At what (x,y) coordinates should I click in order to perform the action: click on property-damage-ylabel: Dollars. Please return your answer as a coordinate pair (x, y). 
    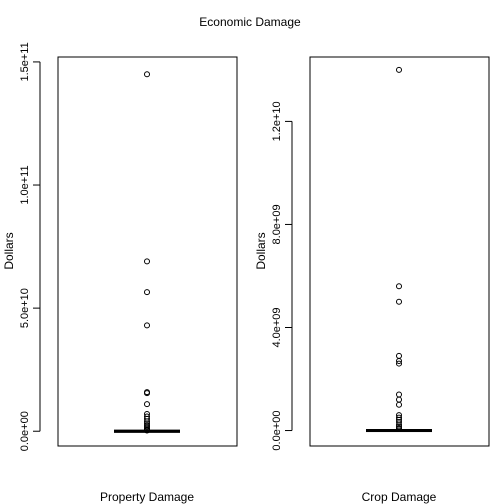
    Looking at the image, I should click on (9, 250).